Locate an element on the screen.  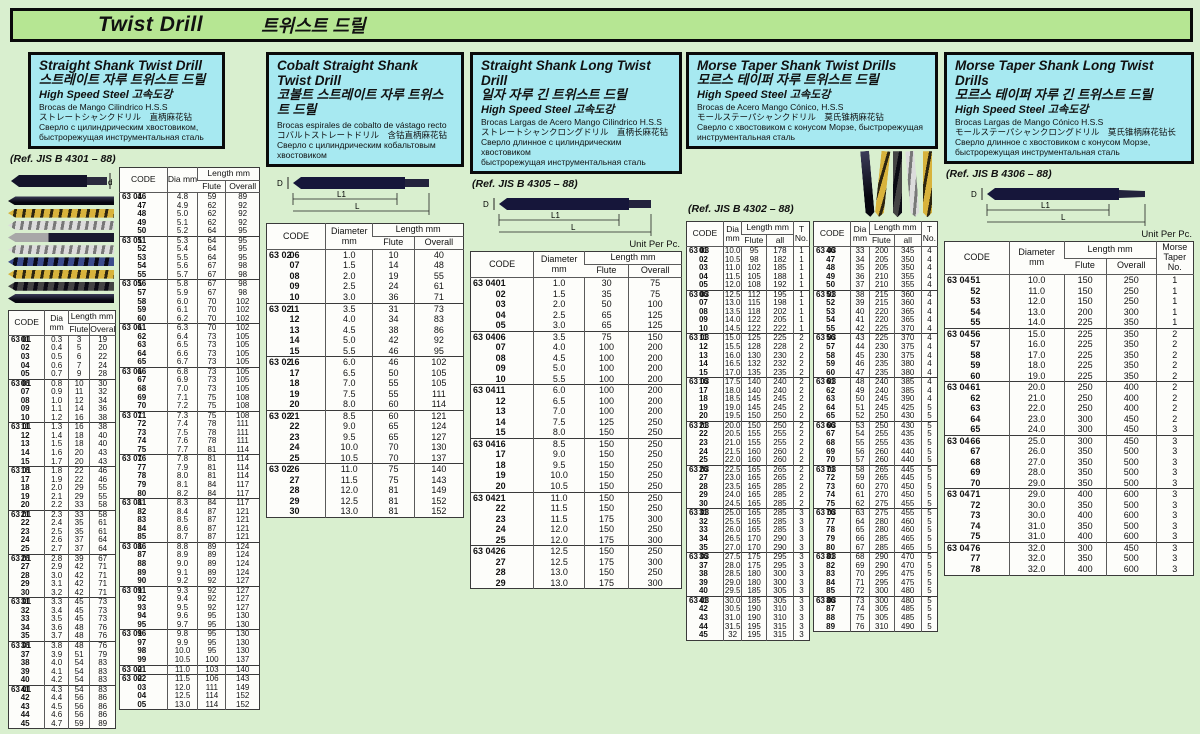
table-row: 80 67 285 465 5 is located at coordinates (876, 548).